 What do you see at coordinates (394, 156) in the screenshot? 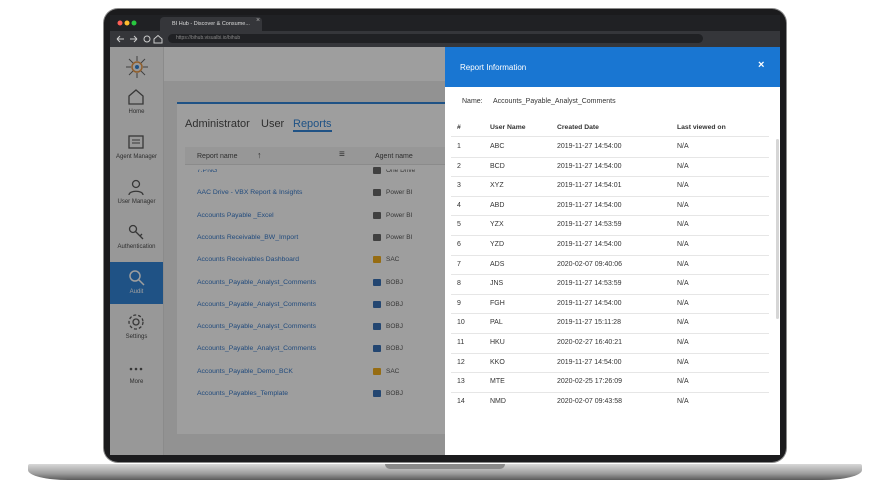
I see `column-header: Agent name` at bounding box center [394, 156].